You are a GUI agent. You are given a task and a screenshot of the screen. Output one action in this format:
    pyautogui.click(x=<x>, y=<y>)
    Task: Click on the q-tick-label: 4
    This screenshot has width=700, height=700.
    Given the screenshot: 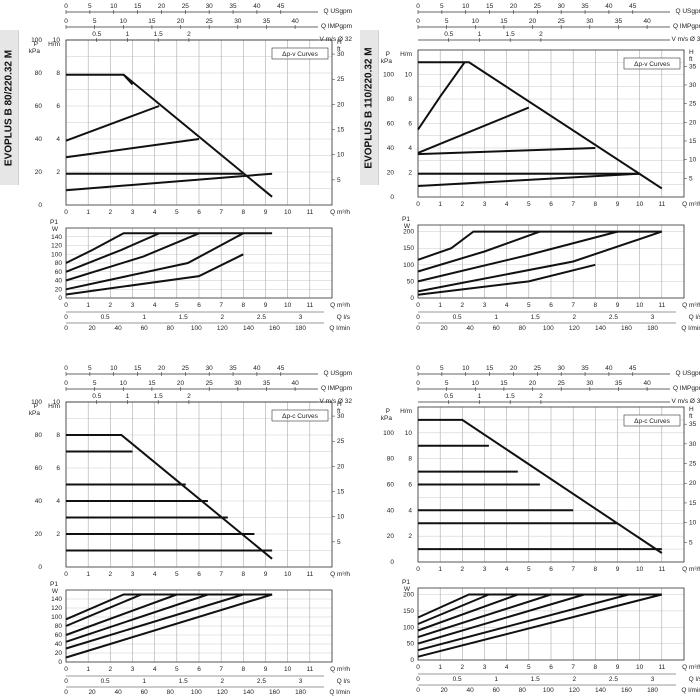 What is the action you would take?
    pyautogui.click(x=507, y=204)
    